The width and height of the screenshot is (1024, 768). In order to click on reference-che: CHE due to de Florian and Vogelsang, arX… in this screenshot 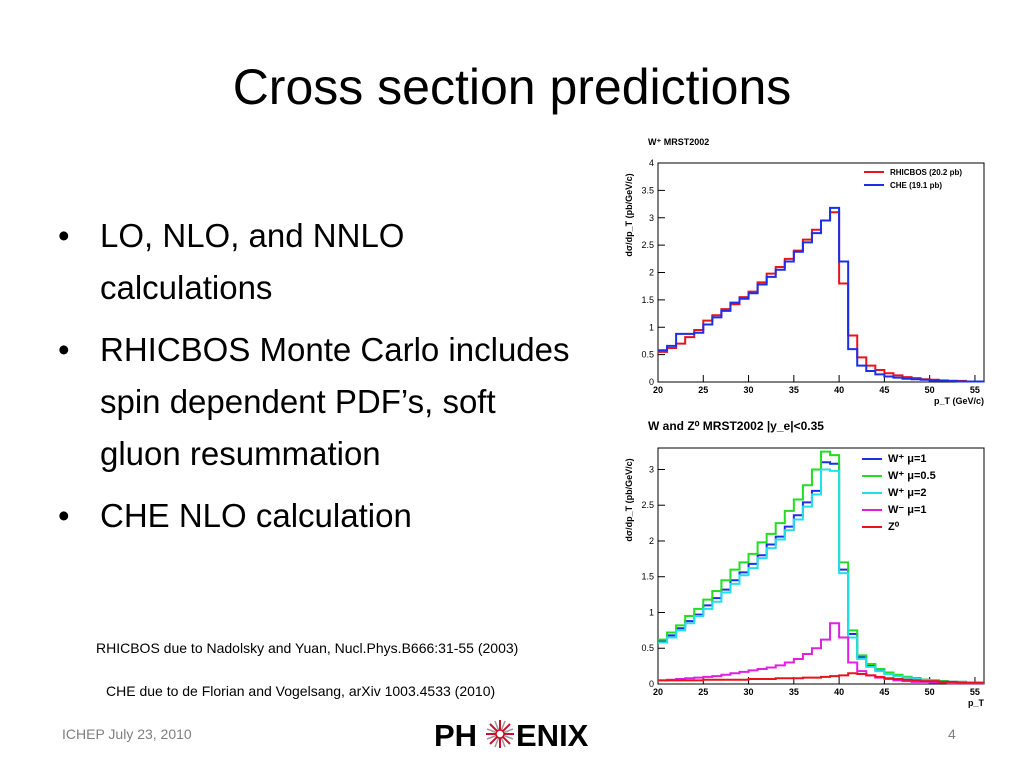, I will do `click(301, 691)`.